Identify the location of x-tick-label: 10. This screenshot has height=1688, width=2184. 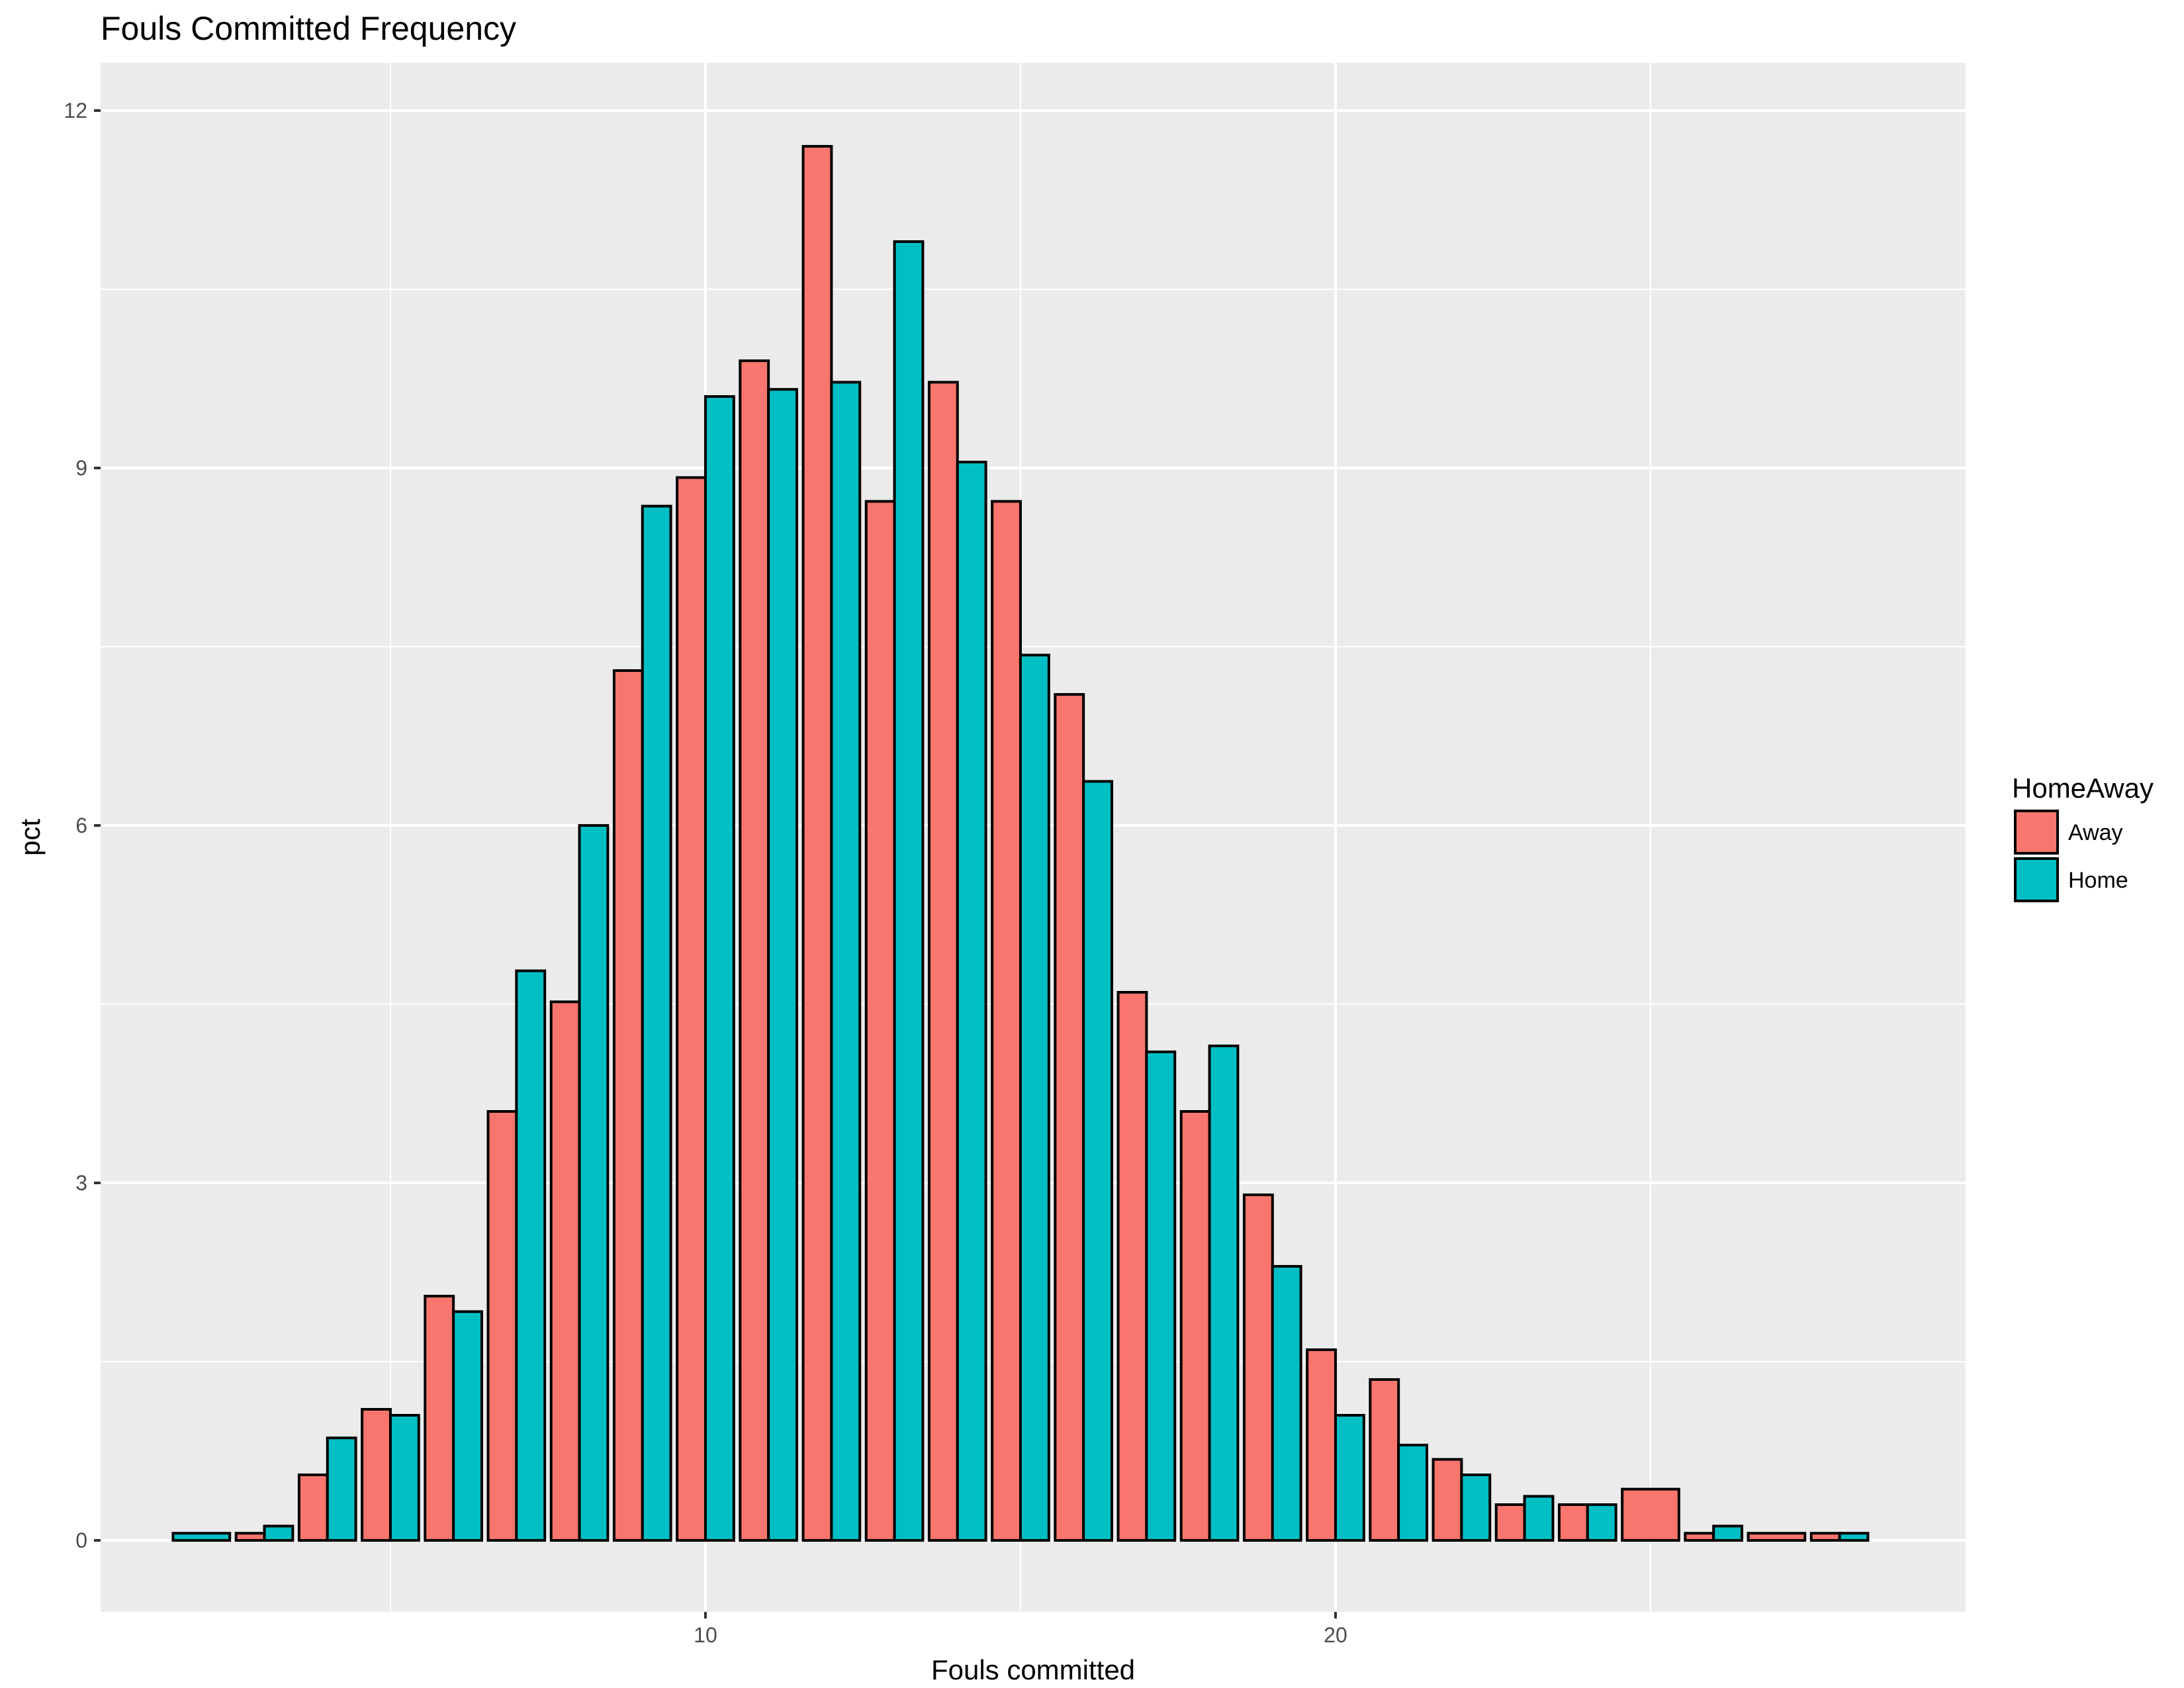
(705, 1635).